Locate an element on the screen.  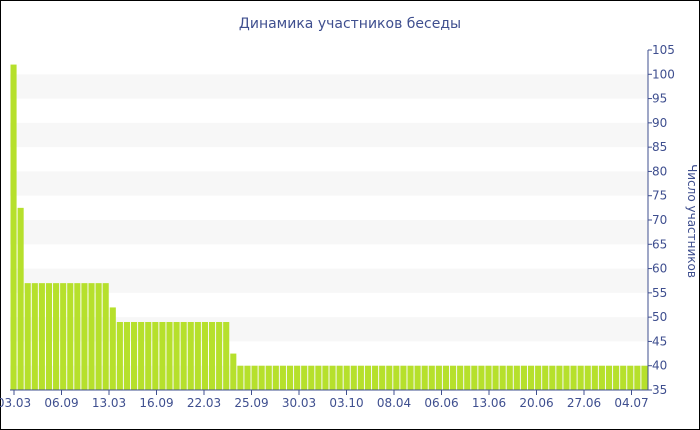
x-tick-label: 04.07 is located at coordinates (631, 403).